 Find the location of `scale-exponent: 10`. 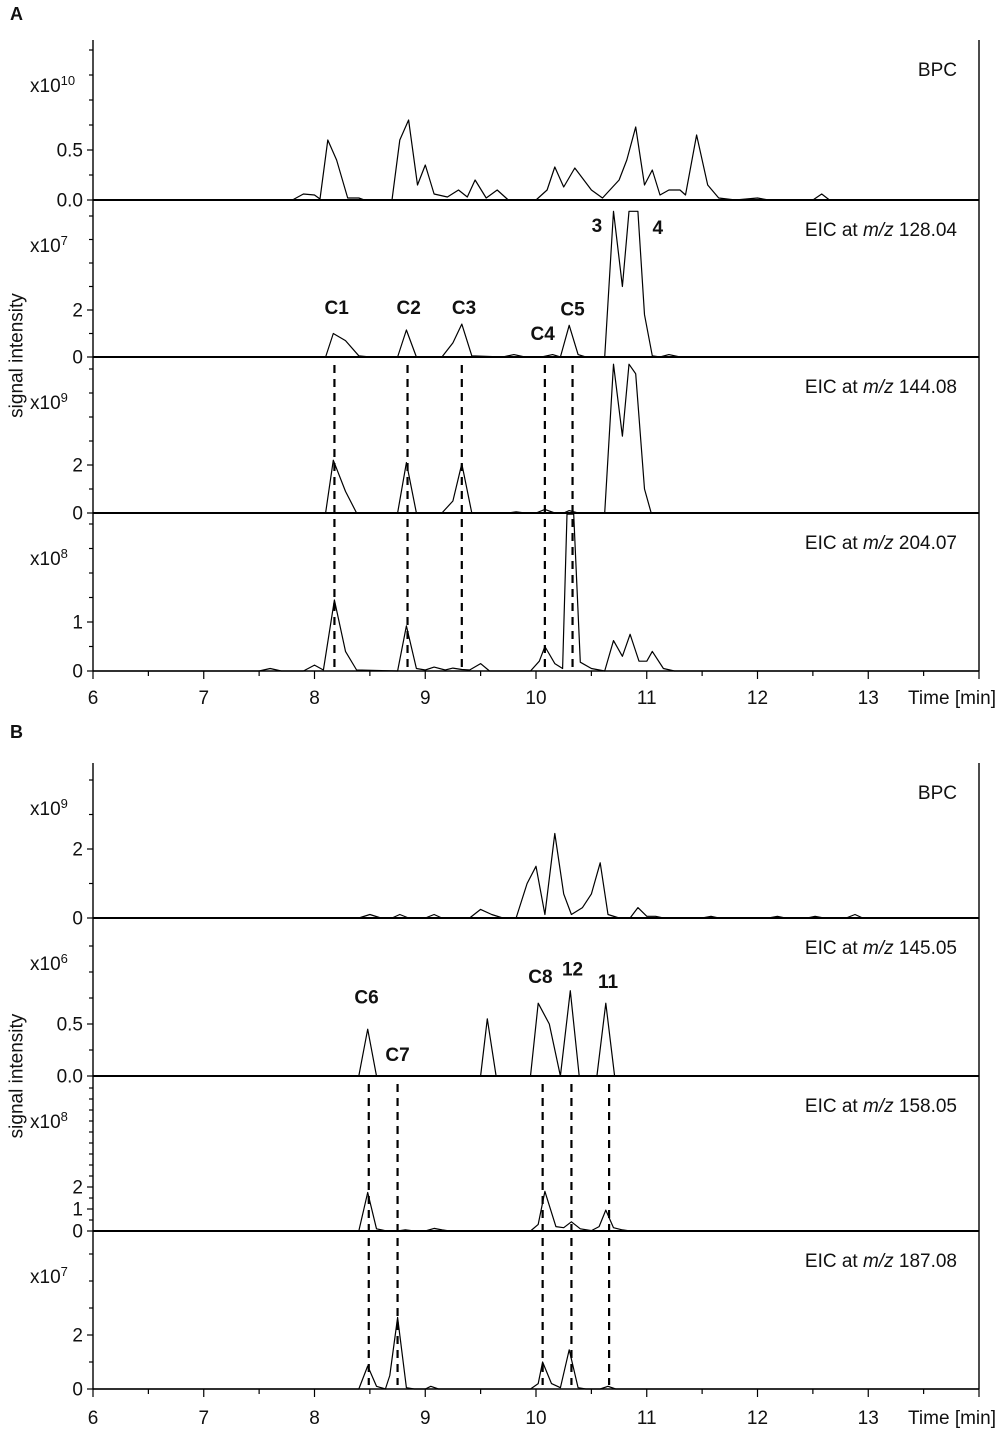

scale-exponent: 10 is located at coordinates (68, 80).